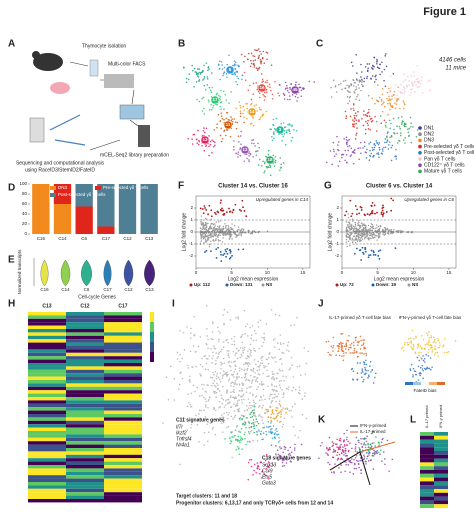 Image resolution: width=474 pixels, height=514 pixels. I want to click on violin, so click(128, 273).